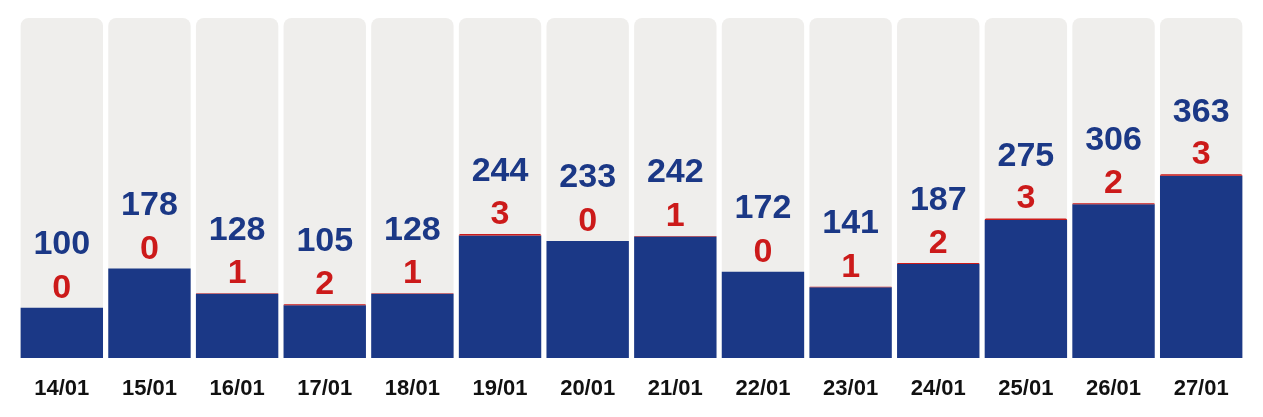 This screenshot has height=417, width=1263. Describe the element at coordinates (500, 387) in the screenshot. I see `x-tick-label: 19/01` at that location.